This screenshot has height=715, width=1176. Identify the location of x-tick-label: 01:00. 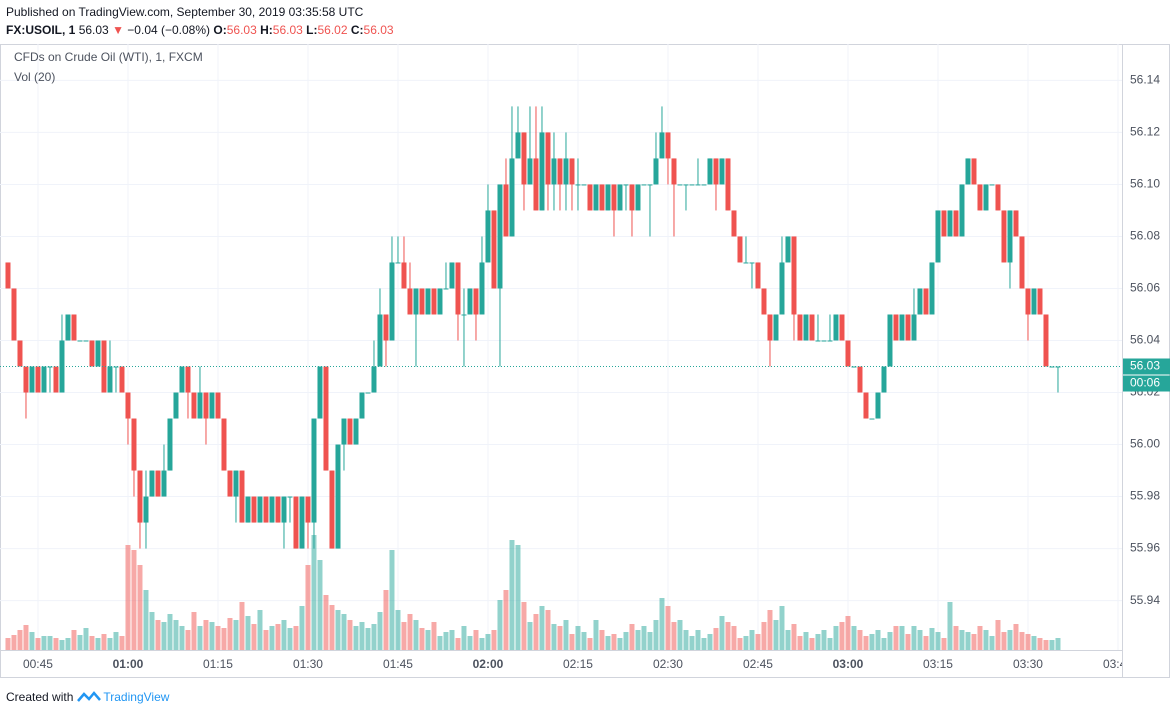
(128, 664).